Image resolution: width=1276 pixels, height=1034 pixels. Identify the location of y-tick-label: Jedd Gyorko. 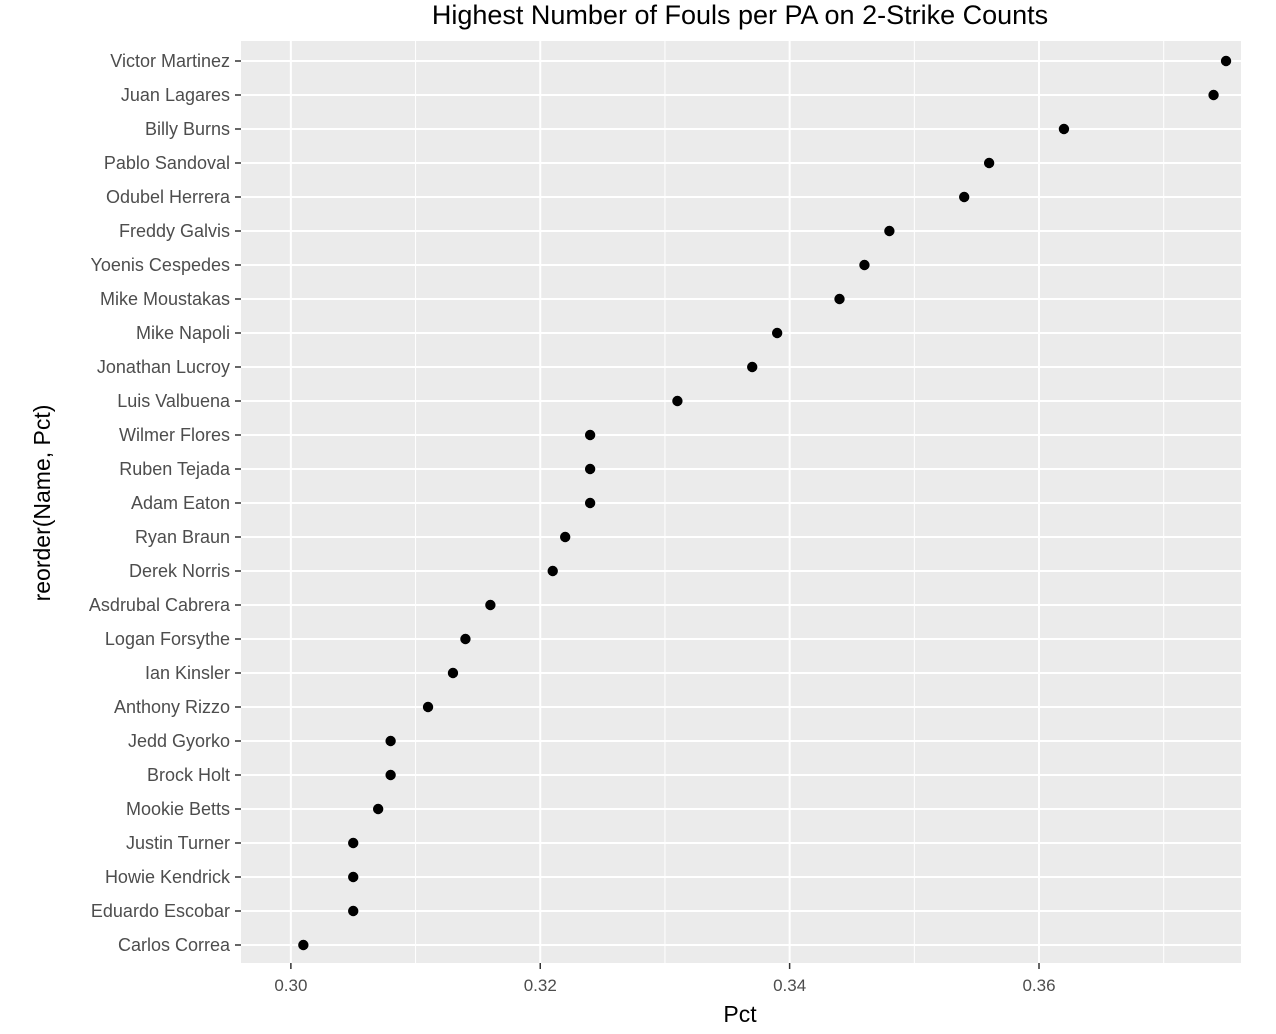
(179, 741).